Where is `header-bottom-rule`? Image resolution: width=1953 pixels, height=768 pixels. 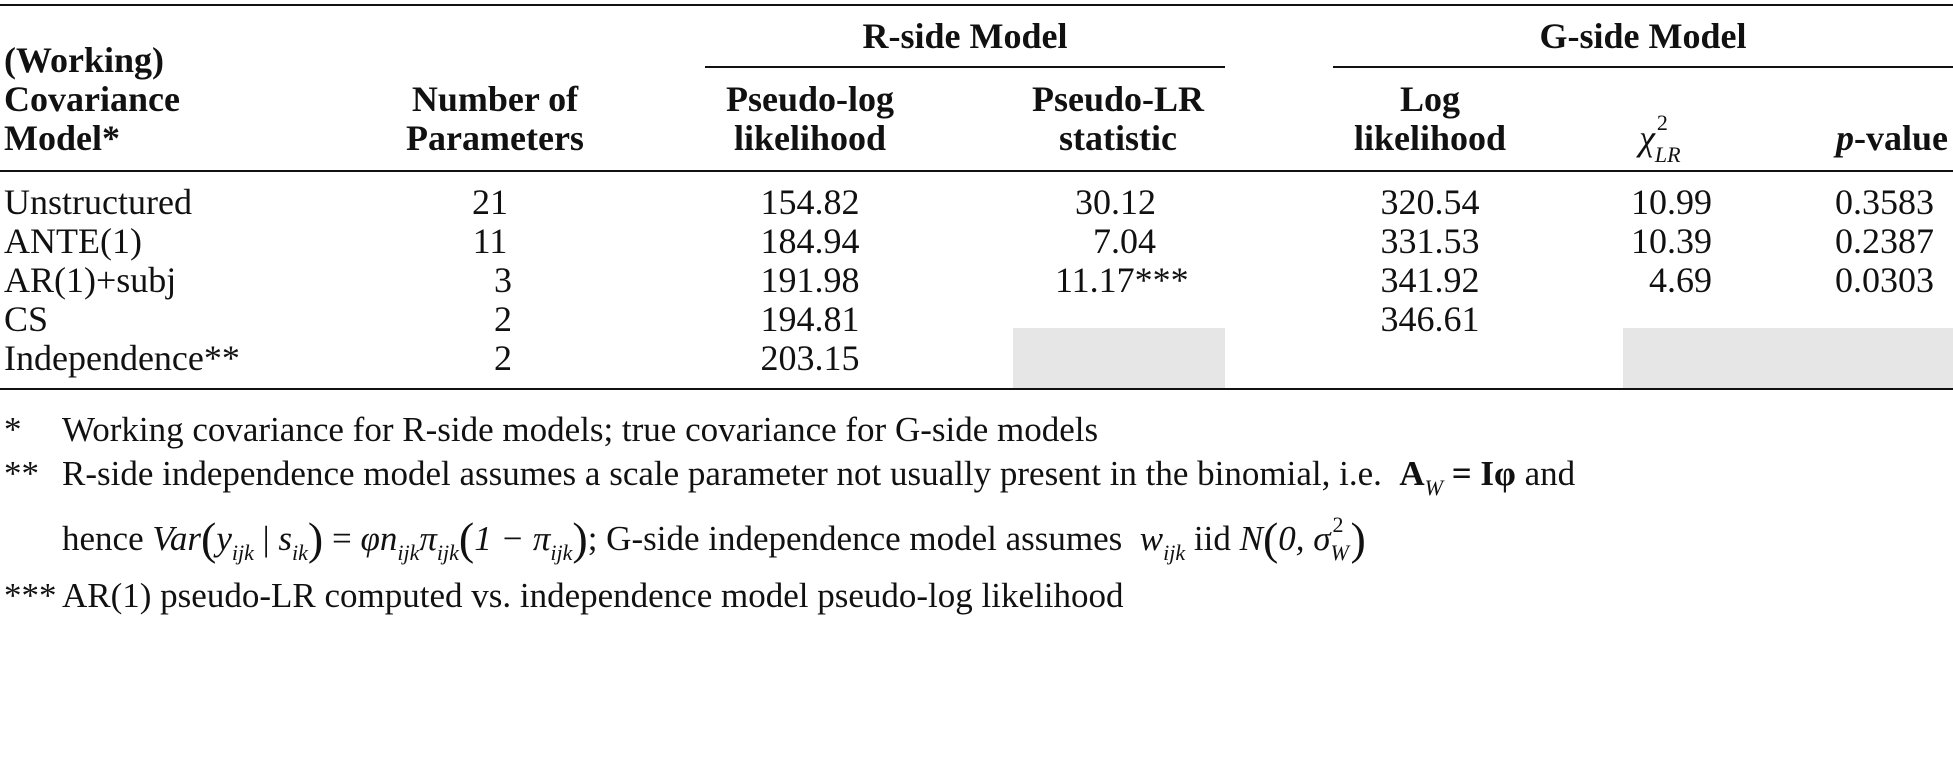 header-bottom-rule is located at coordinates (976, 171).